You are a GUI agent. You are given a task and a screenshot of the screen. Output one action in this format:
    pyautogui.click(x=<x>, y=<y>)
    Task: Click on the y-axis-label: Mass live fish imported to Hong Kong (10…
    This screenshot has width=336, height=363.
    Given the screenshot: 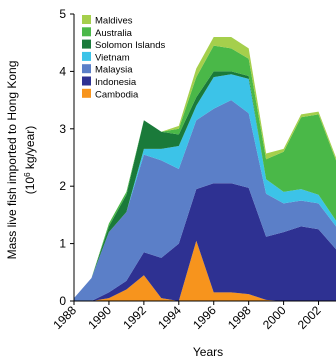 What is the action you would take?
    pyautogui.click(x=21, y=160)
    